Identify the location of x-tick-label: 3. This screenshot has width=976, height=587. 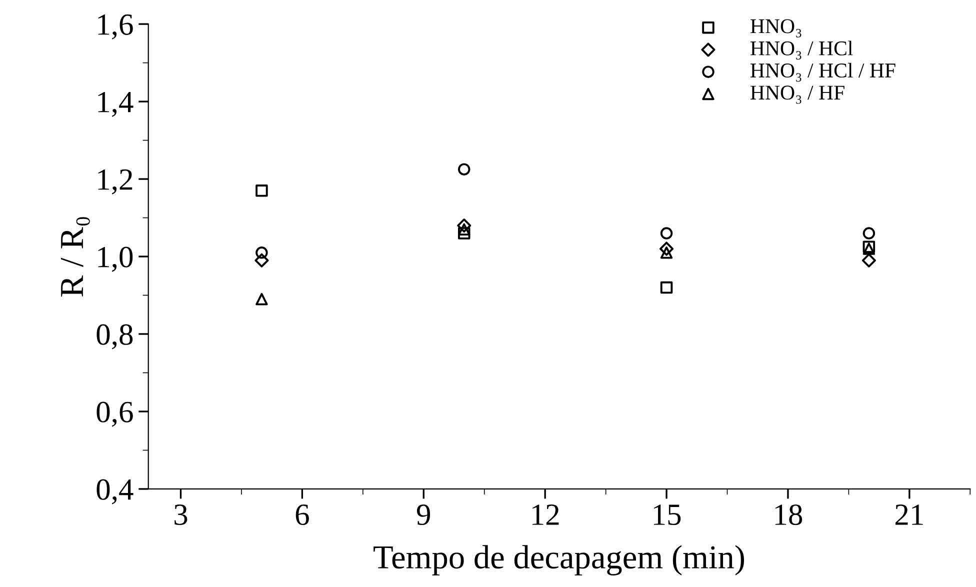
(181, 515).